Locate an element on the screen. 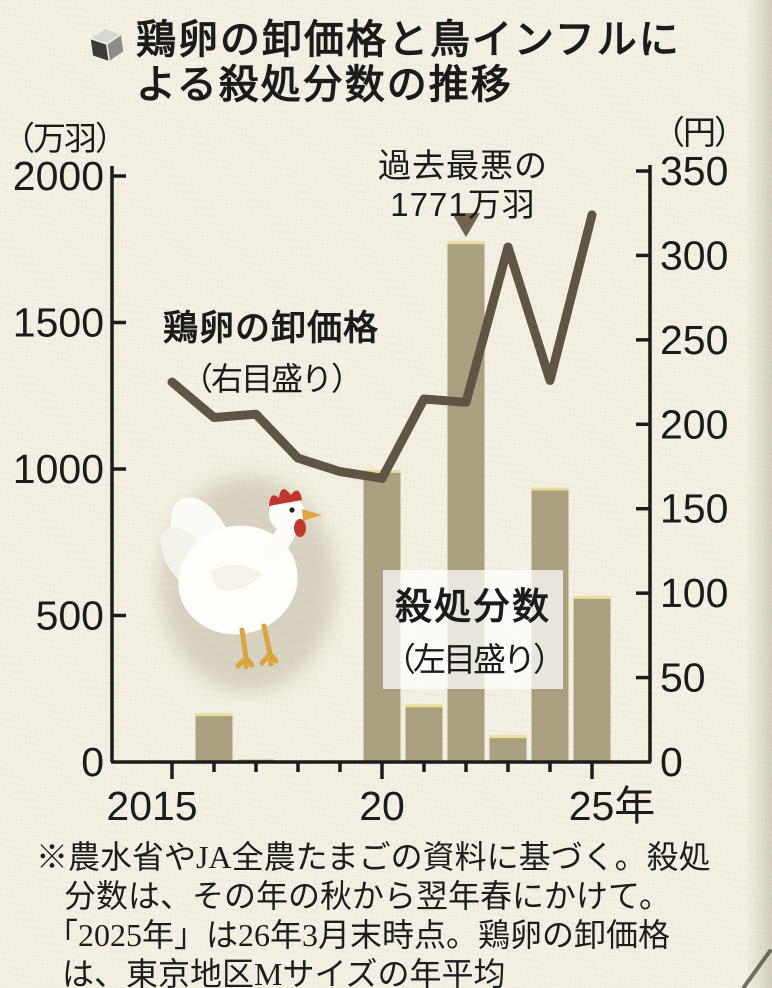  annotation-arrow-marker is located at coordinates (466, 225).